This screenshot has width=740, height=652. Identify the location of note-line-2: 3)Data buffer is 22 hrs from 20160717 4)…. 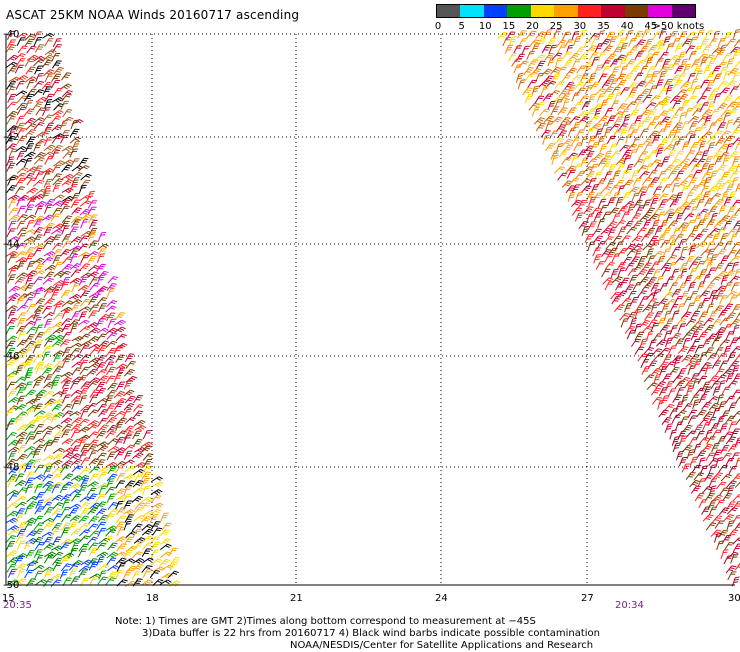
(371, 634).